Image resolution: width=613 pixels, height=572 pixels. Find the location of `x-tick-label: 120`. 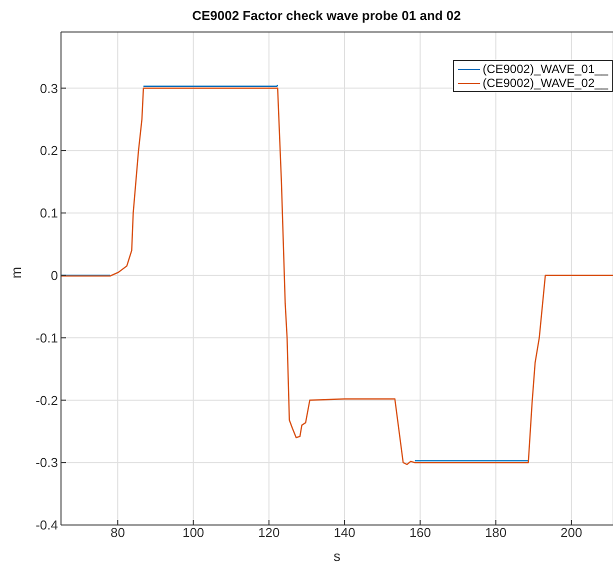

x-tick-label: 120 is located at coordinates (269, 532).